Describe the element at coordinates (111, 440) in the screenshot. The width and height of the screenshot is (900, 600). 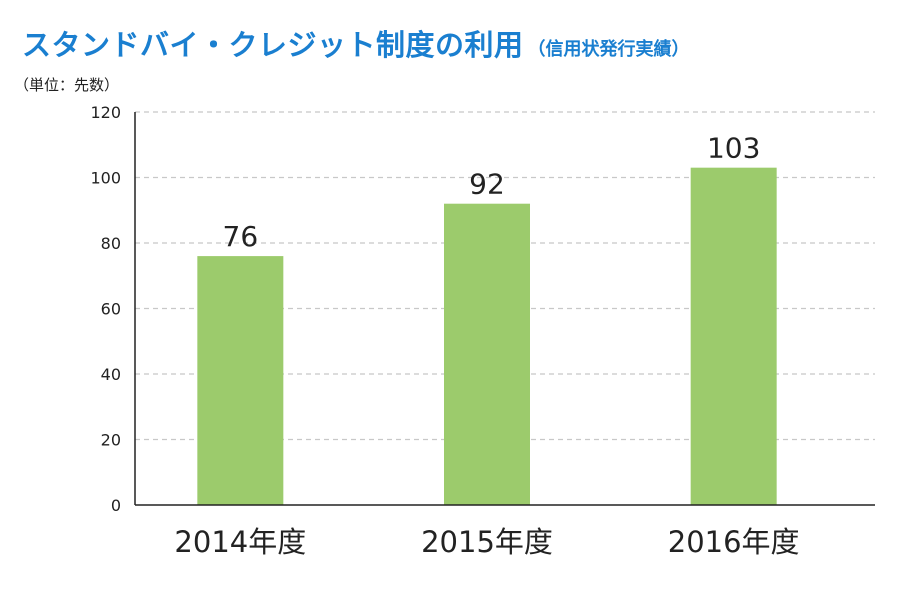
I see `y-tick-label: 20` at that location.